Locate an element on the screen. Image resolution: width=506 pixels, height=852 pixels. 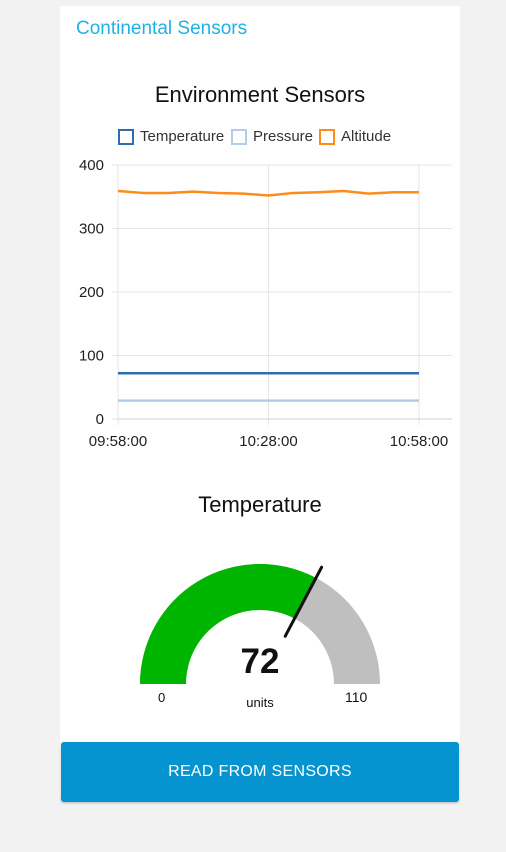
gauge-needle is located at coordinates (303, 601).